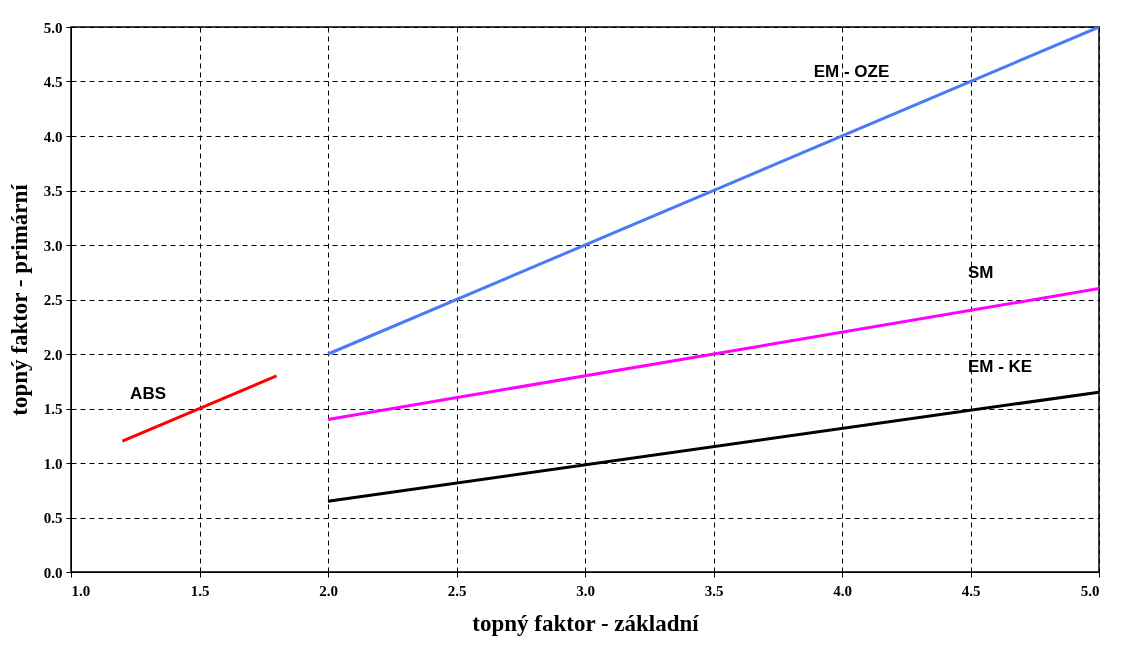 The width and height of the screenshot is (1127, 656). Describe the element at coordinates (53, 572) in the screenshot. I see `y-tick-label: 0.0` at that location.